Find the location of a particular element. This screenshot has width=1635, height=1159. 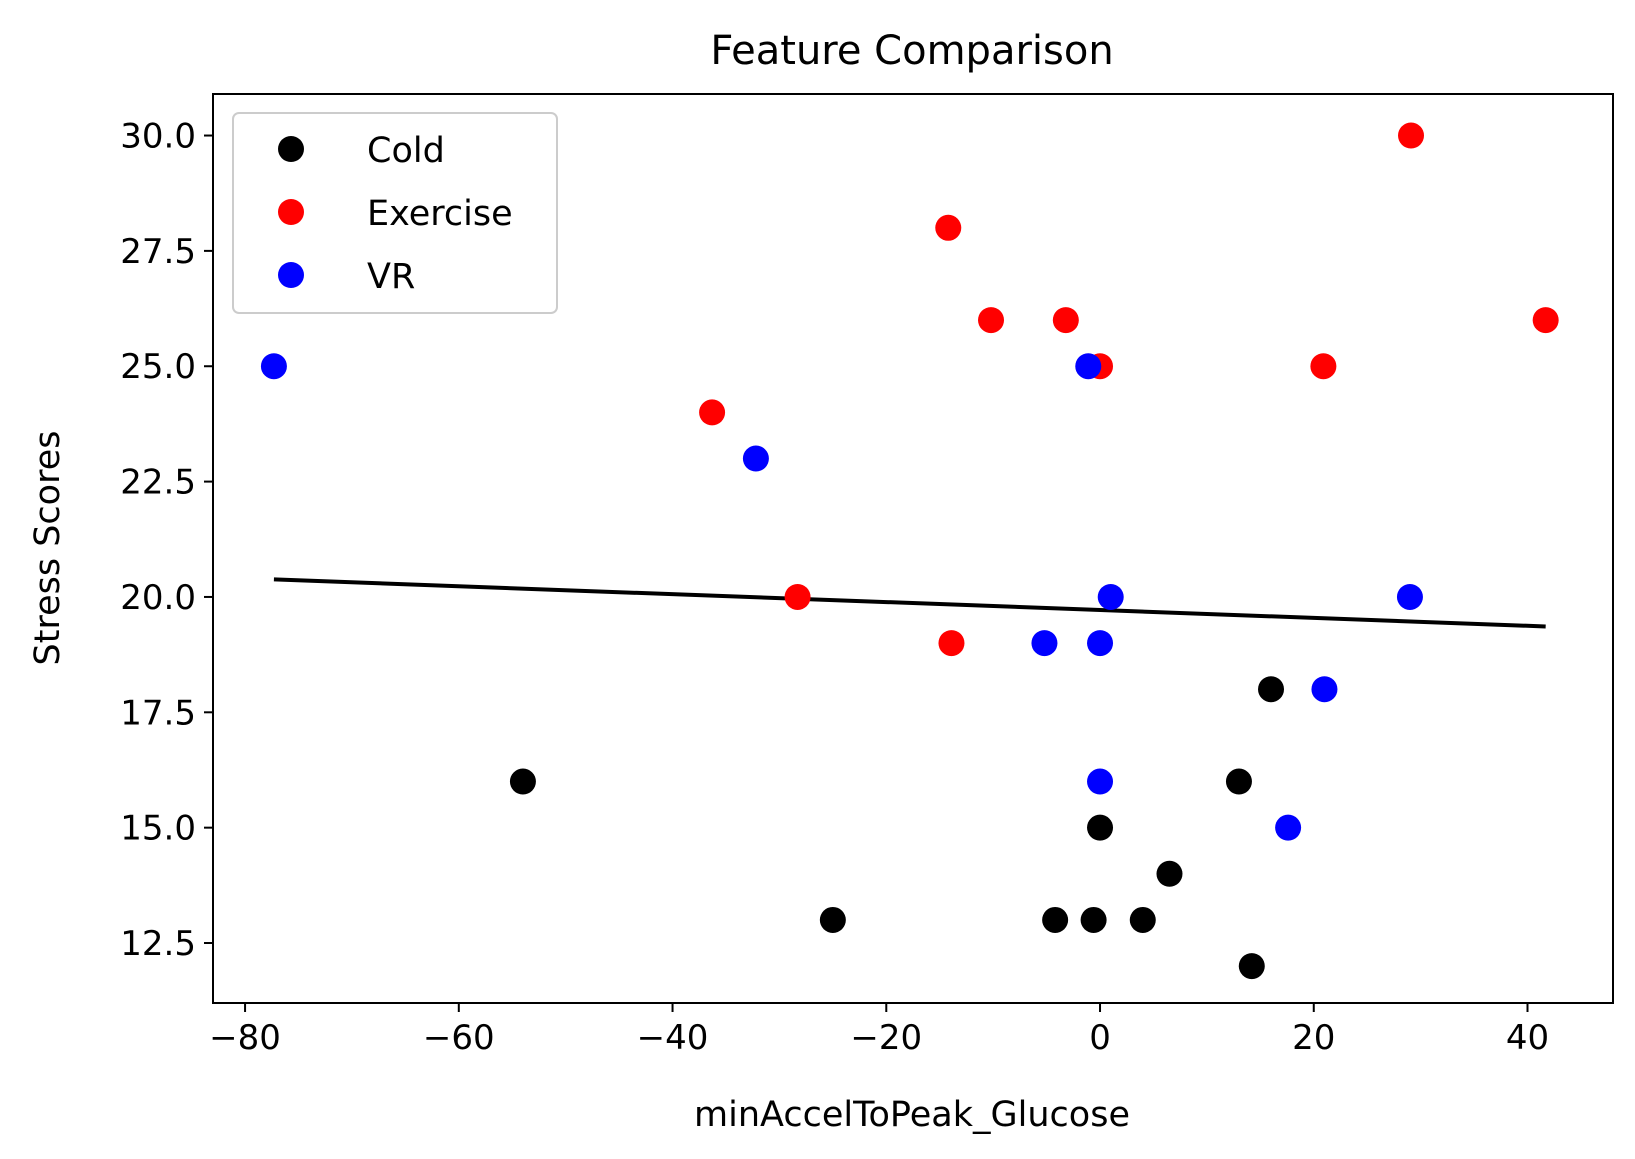

x-tick-label: −20 is located at coordinates (886, 1038).